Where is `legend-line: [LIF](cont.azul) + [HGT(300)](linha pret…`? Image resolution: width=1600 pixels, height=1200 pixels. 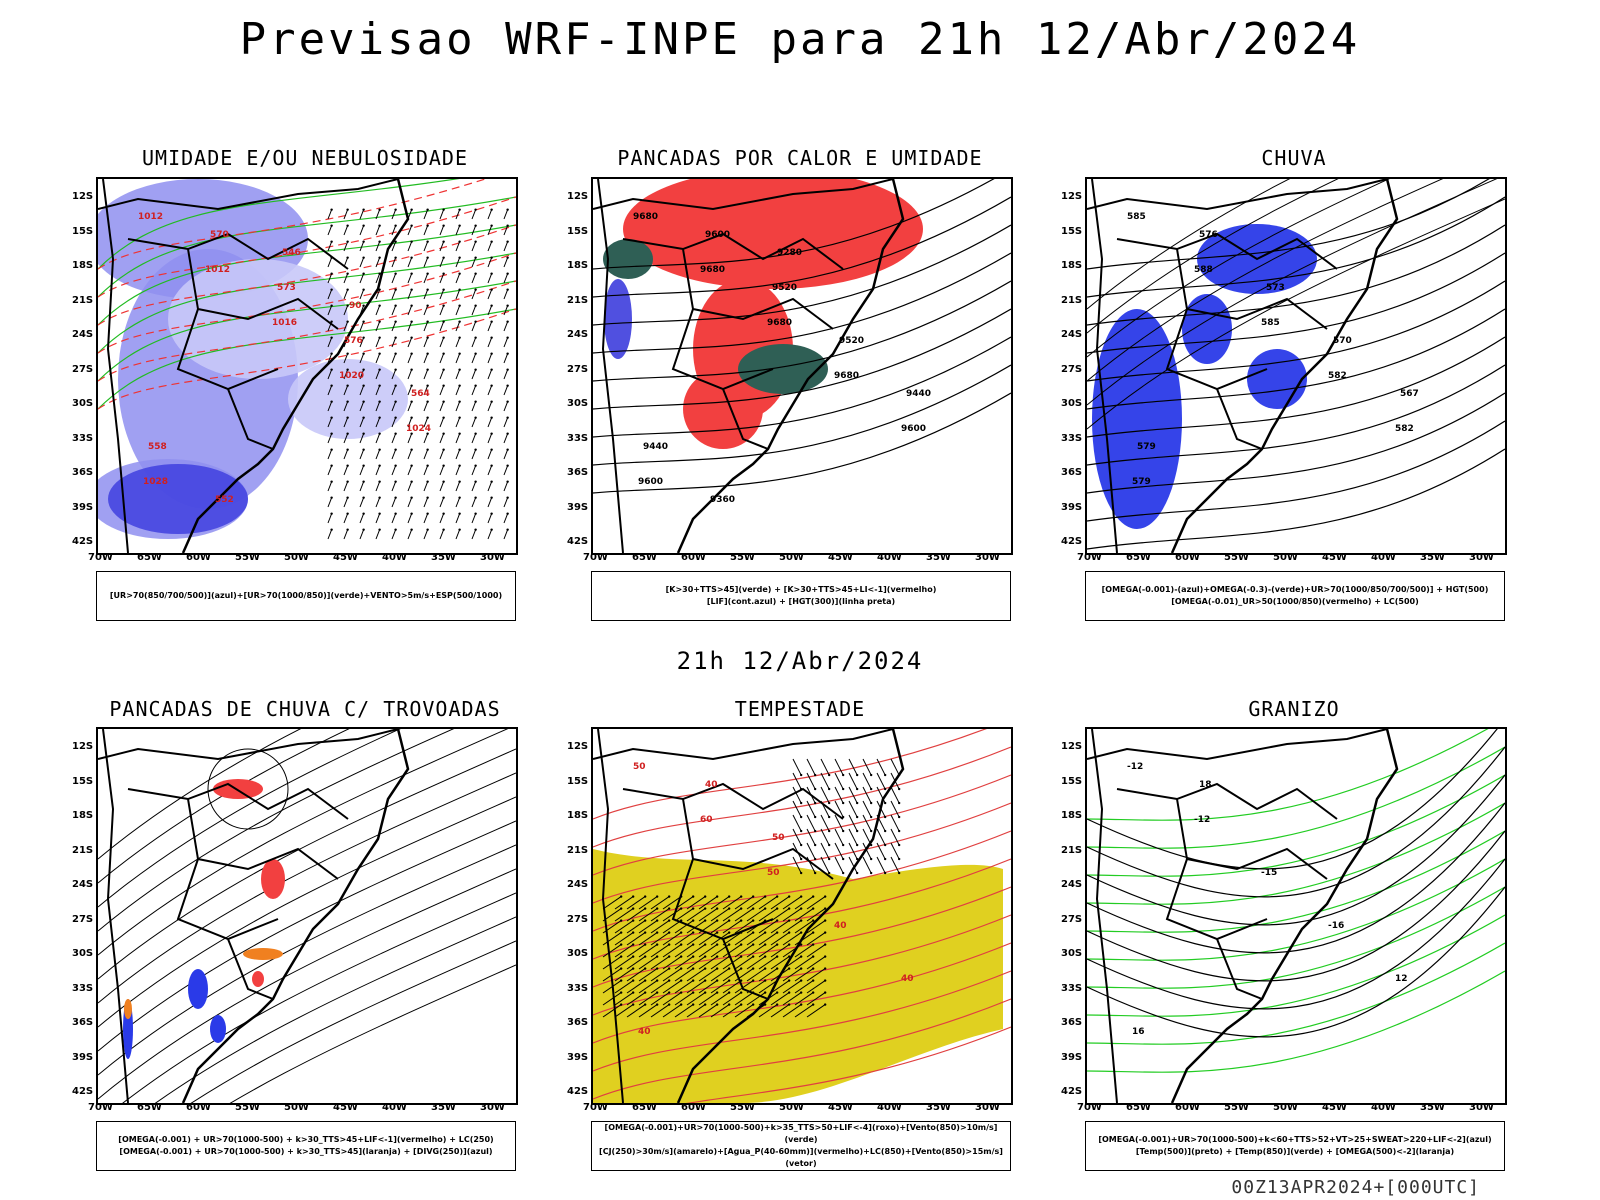
legend-line: [LIF](cont.azul) + [HGT(300)](linha pret… is located at coordinates (801, 601).